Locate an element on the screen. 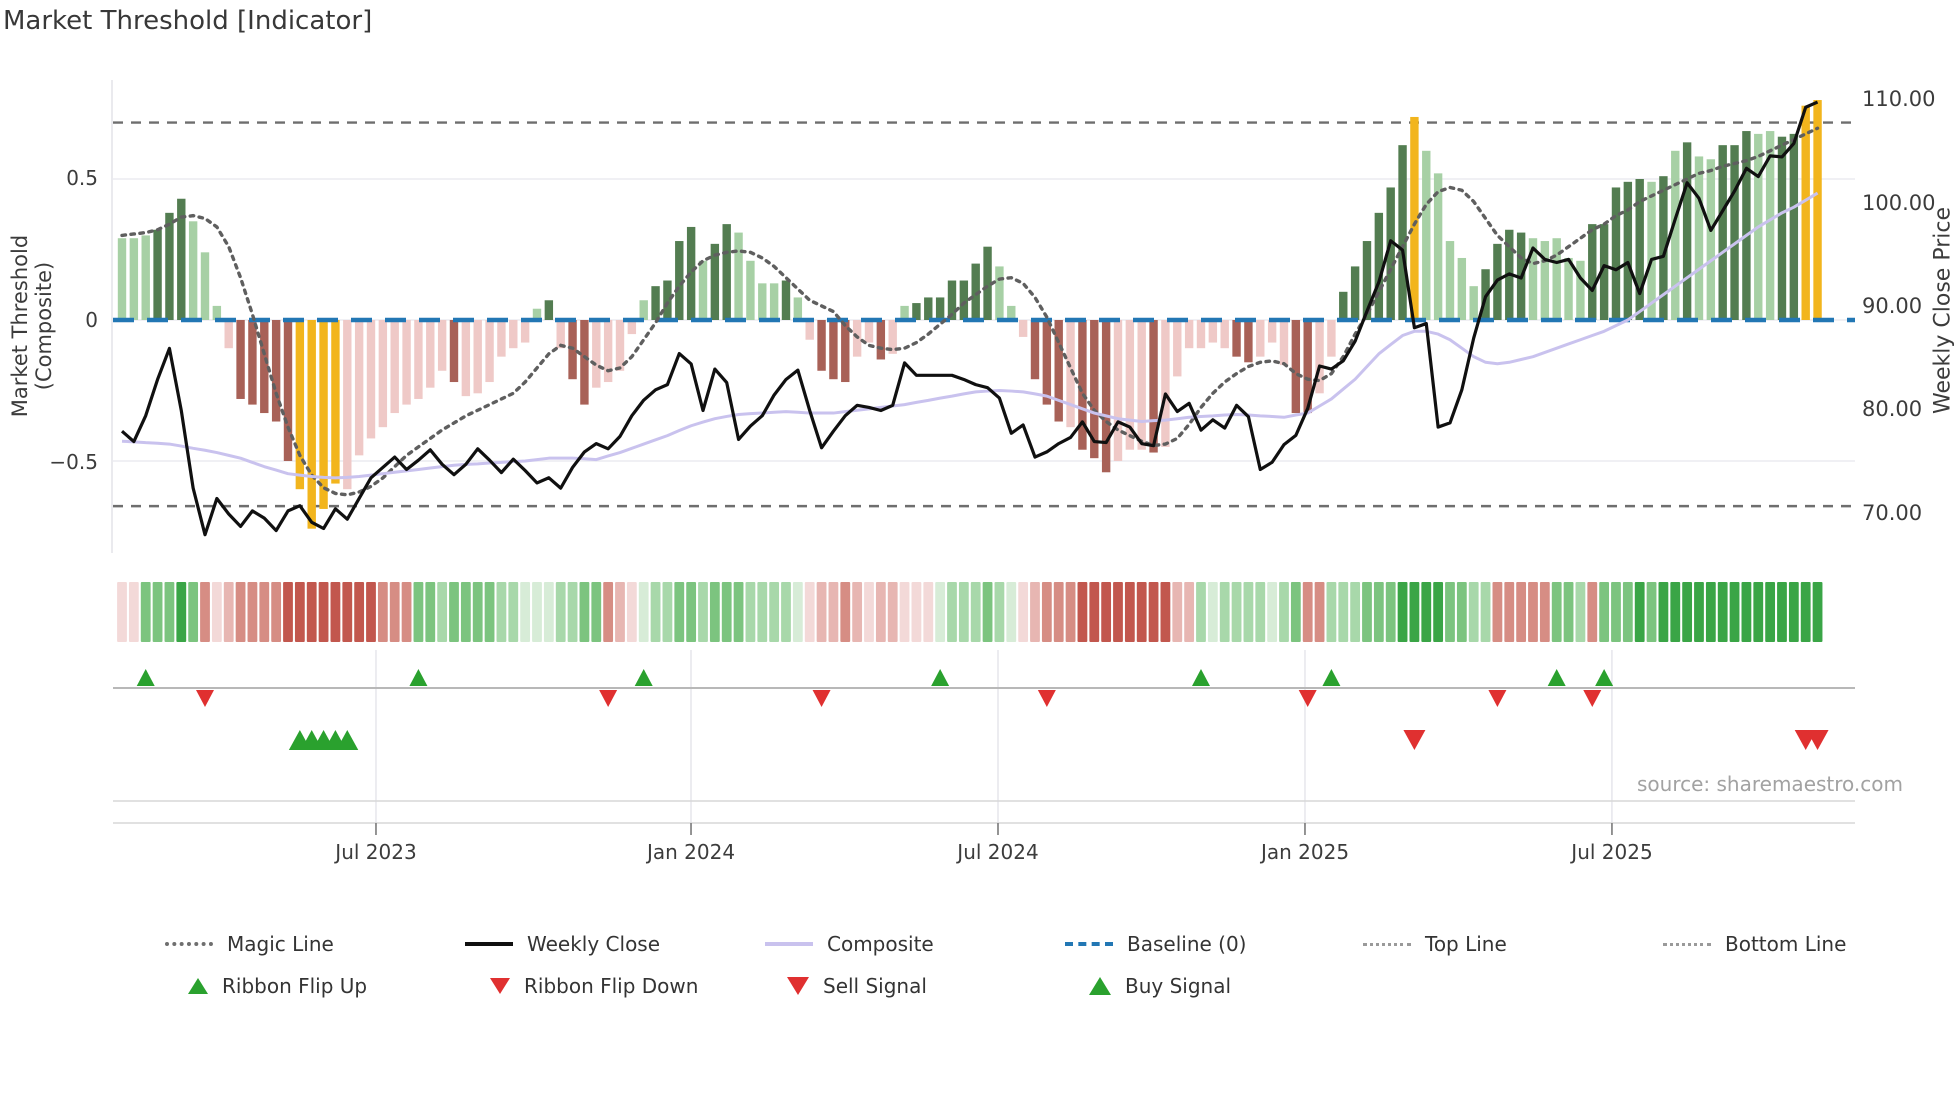  buy-sell-markers is located at coordinates (1058, 740).